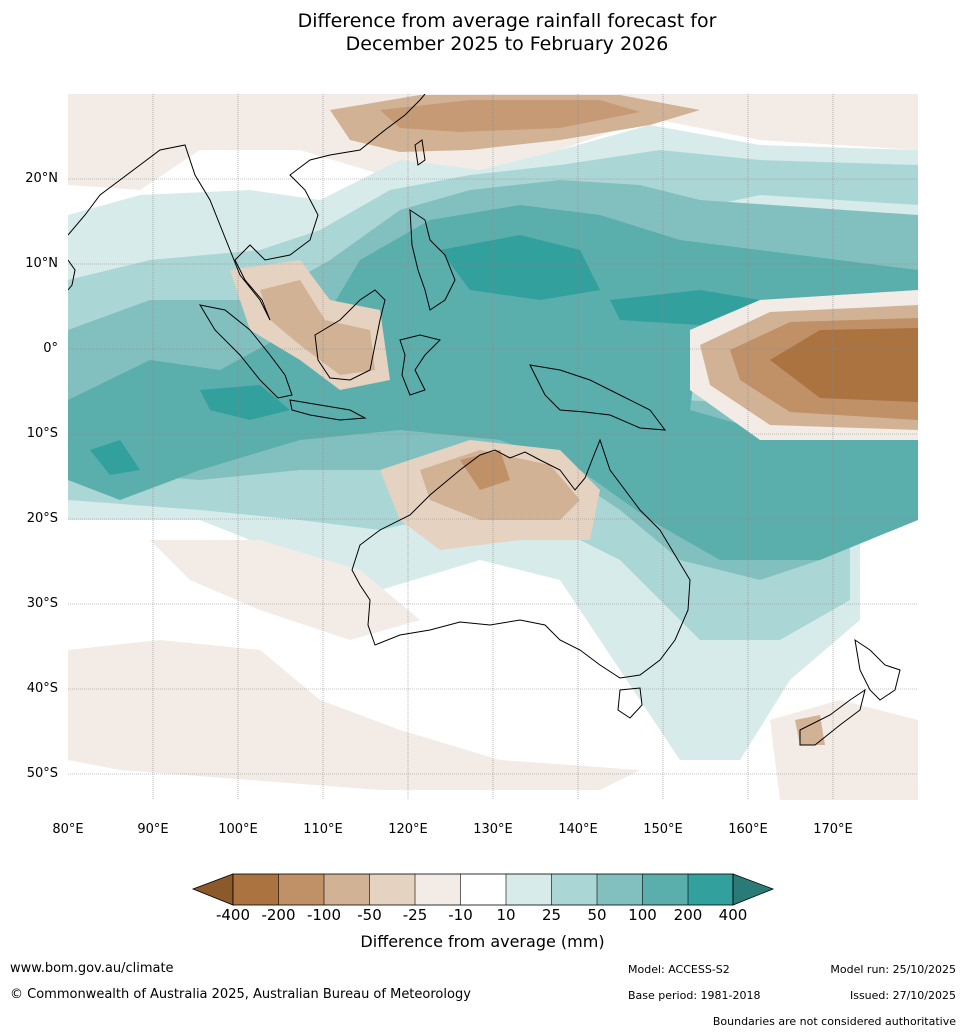 The height and width of the screenshot is (1035, 965). I want to click on lat-label-20n: 20°N, so click(41, 178).